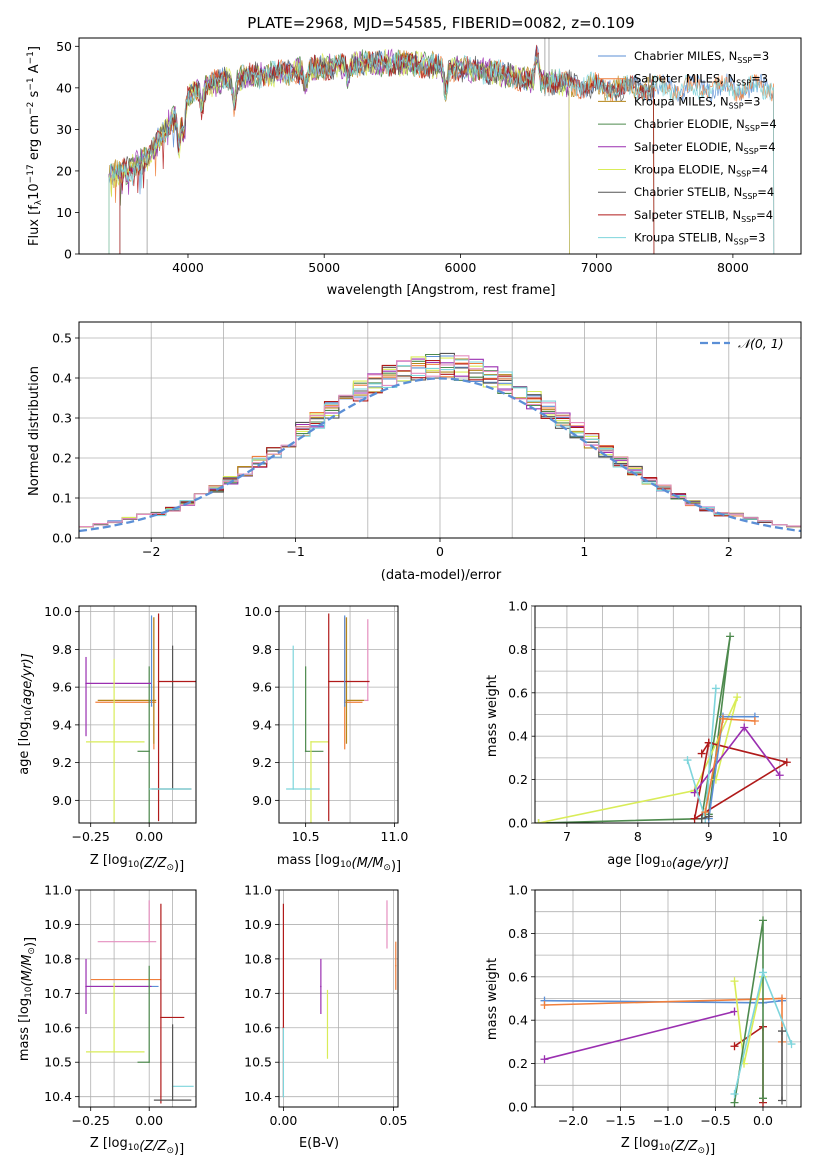 The height and width of the screenshot is (1170, 819). Describe the element at coordinates (58, 1027) in the screenshot. I see `mass-z-ytick-label: 10.6` at that location.